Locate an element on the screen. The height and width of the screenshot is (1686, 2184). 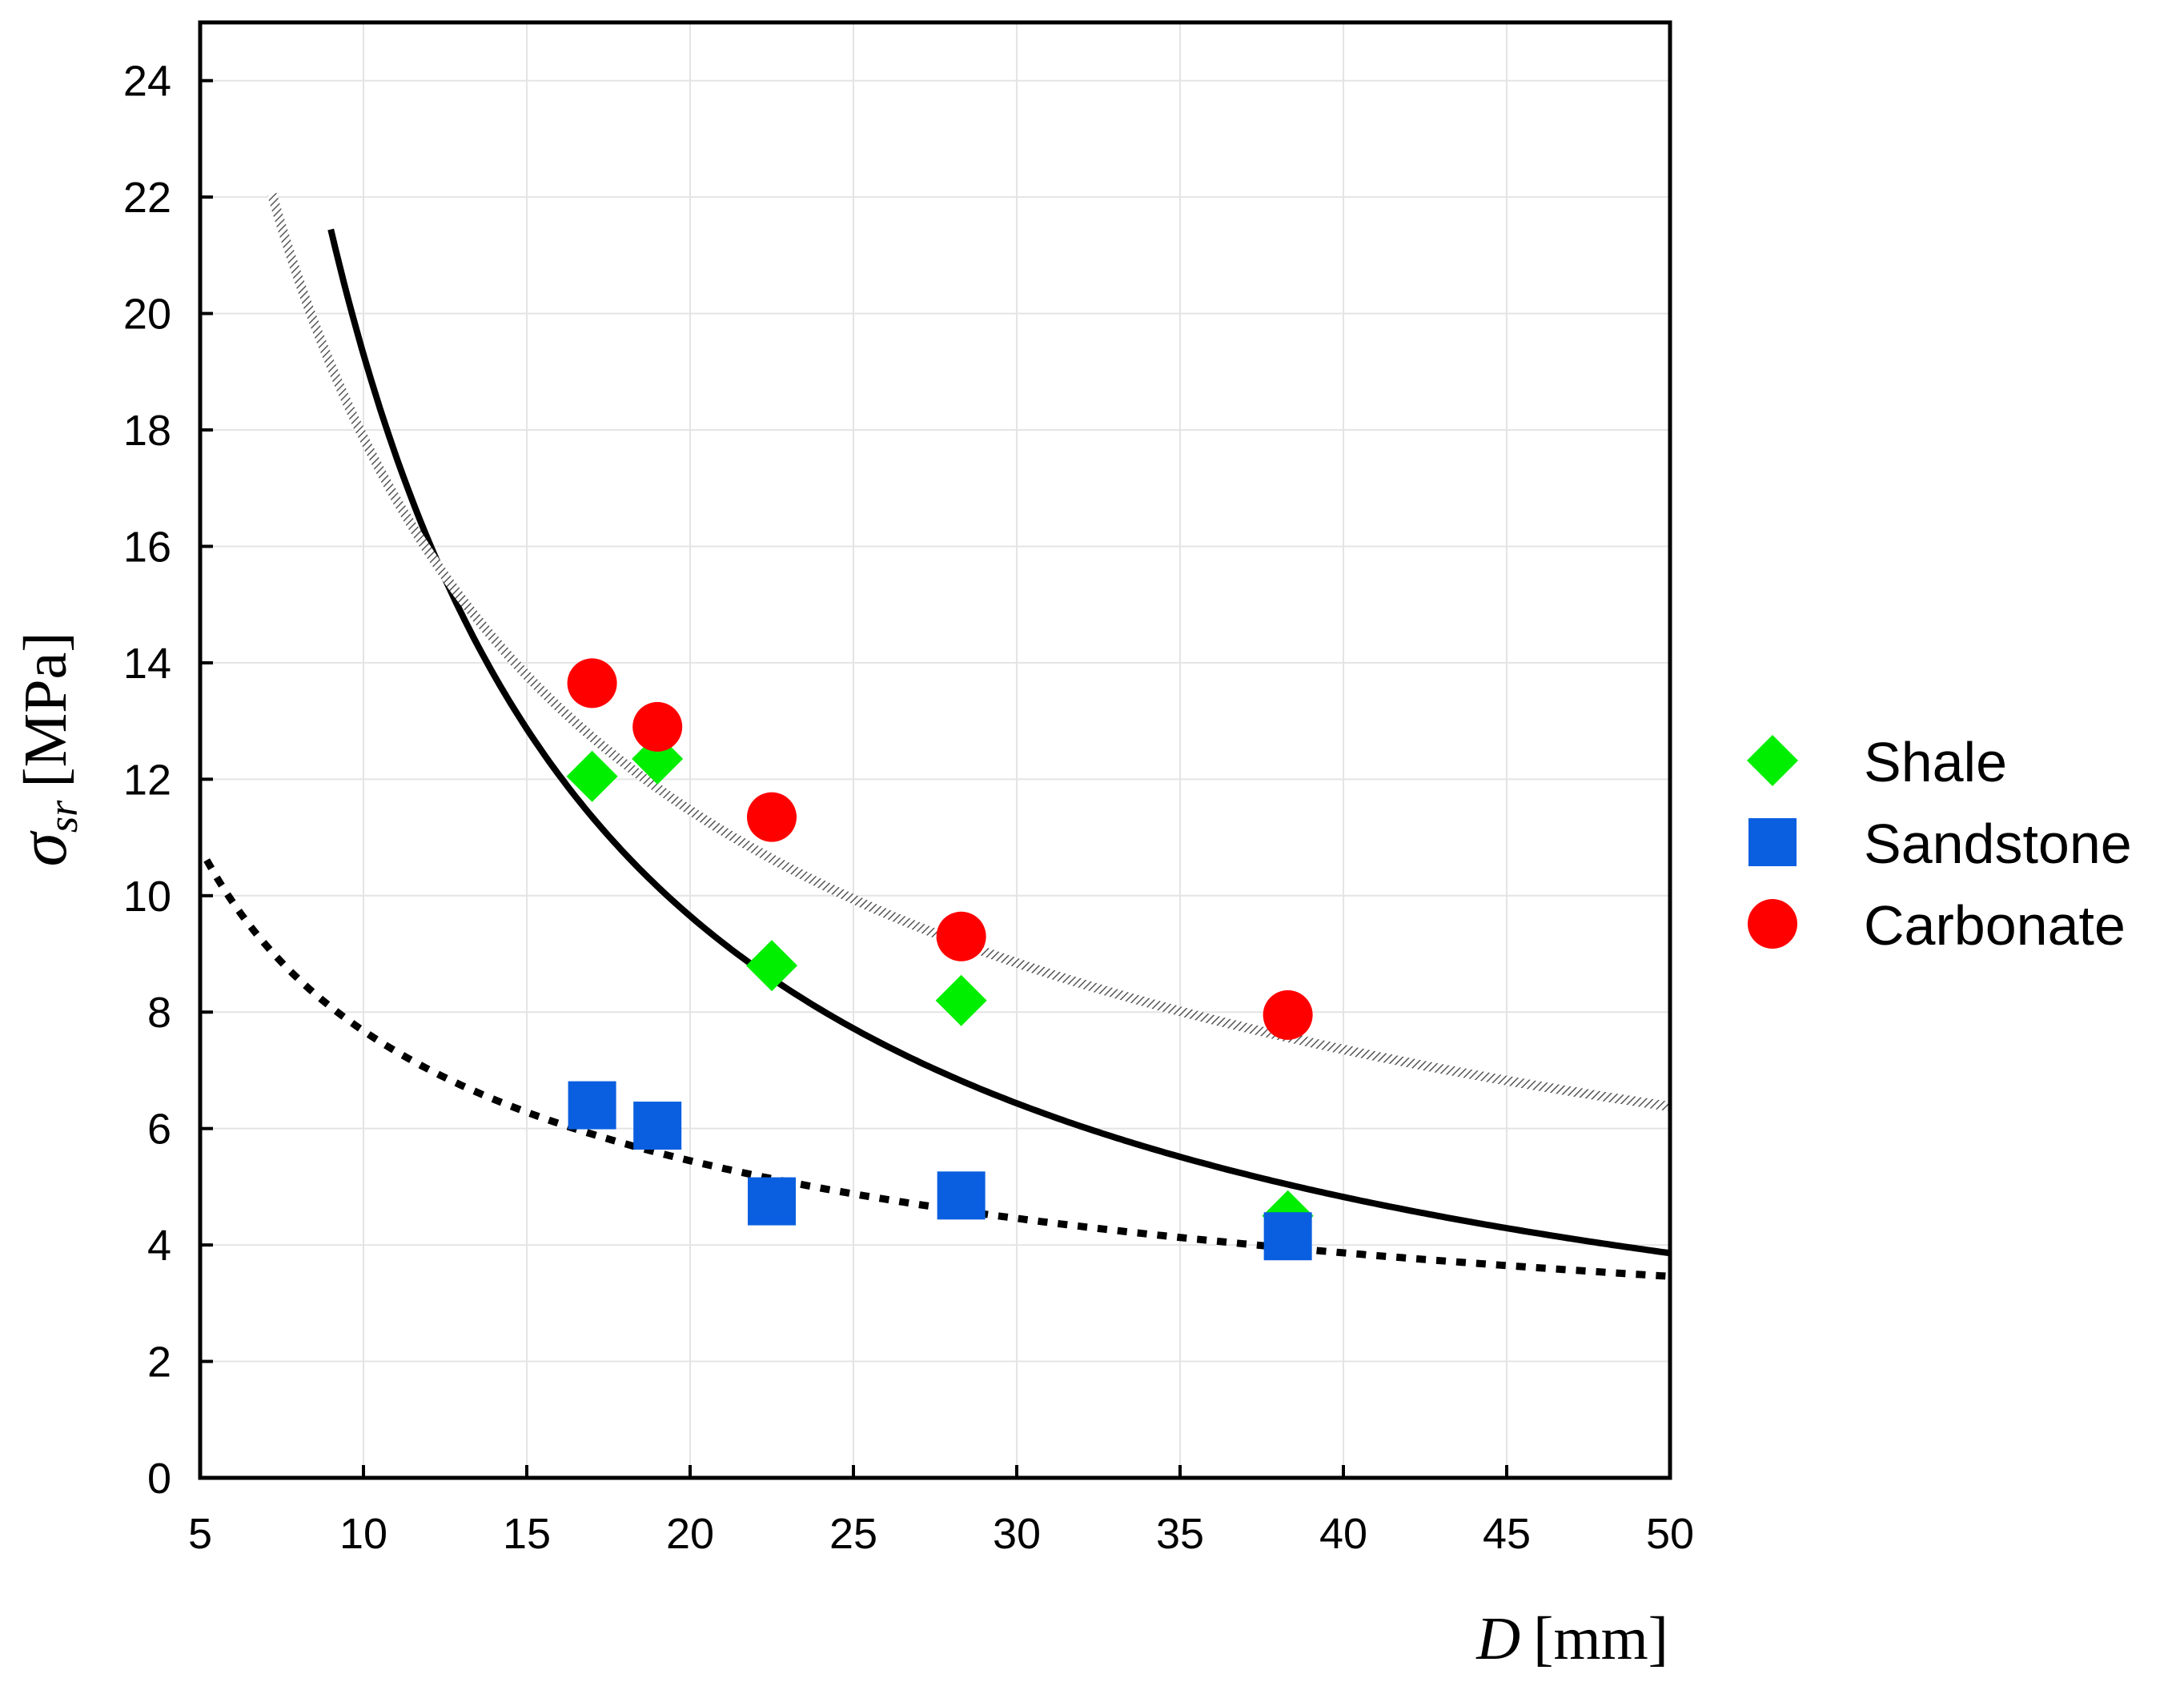
legend-item-sandstone: Sandstone is located at coordinates (1940, 844).